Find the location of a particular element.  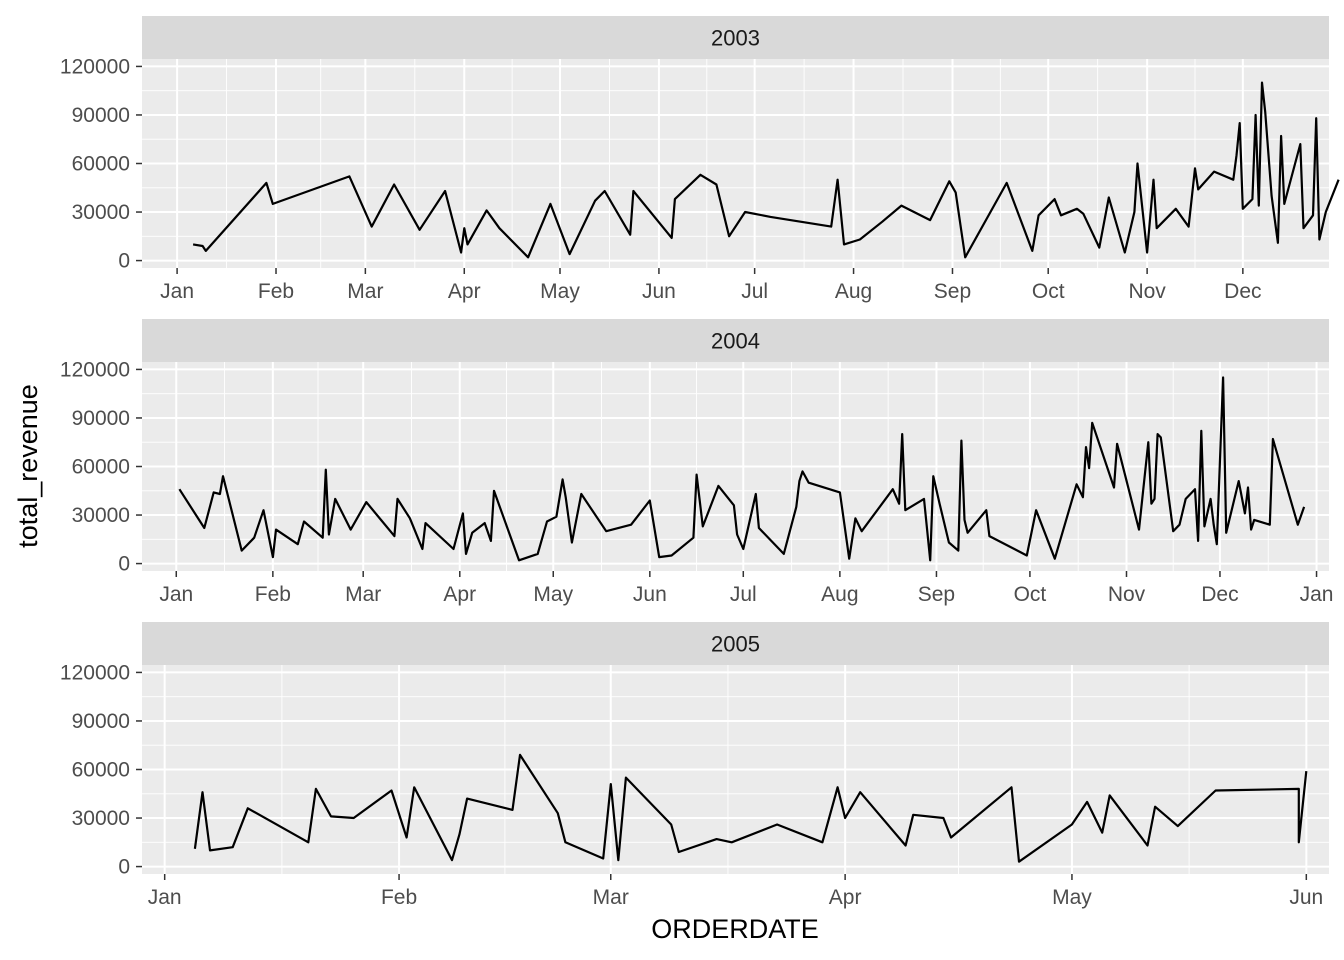

facet-strip-label: 2004 is located at coordinates (735, 341).